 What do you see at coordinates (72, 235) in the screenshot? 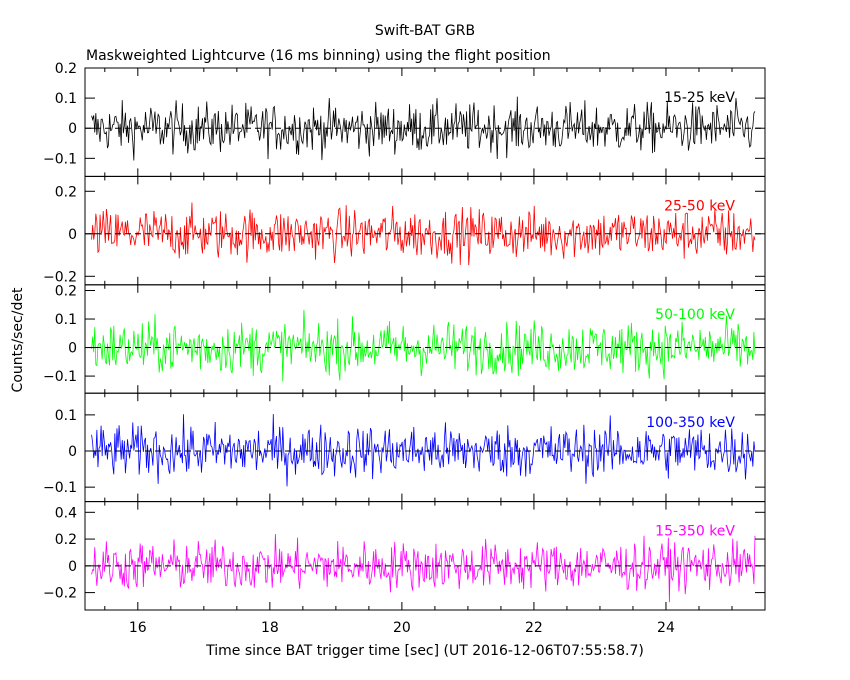
I see `y-tick-label-2-1: 0` at bounding box center [72, 235].